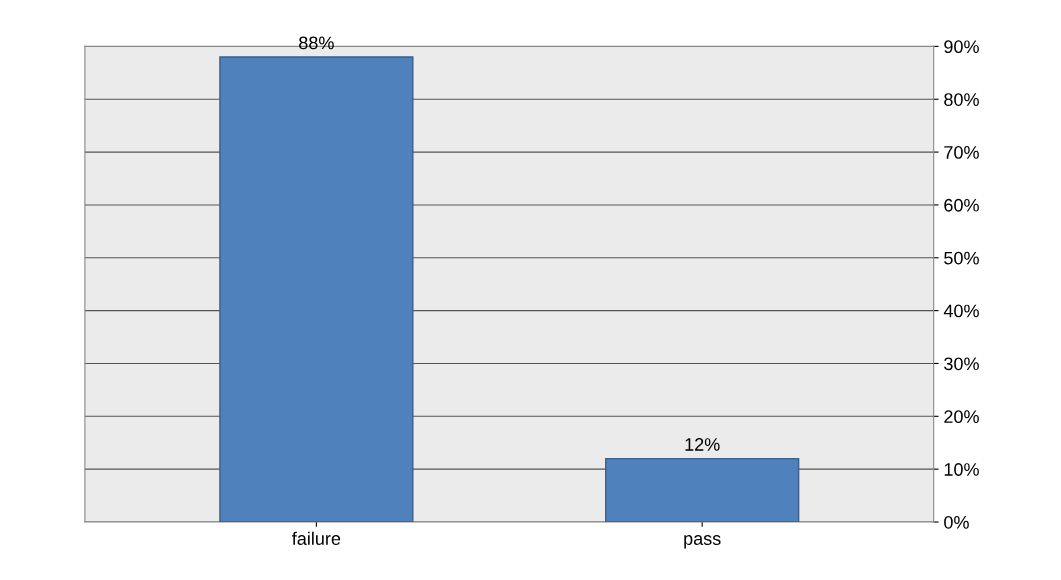  Describe the element at coordinates (316, 538) in the screenshot. I see `x-tick-label: failure` at that location.